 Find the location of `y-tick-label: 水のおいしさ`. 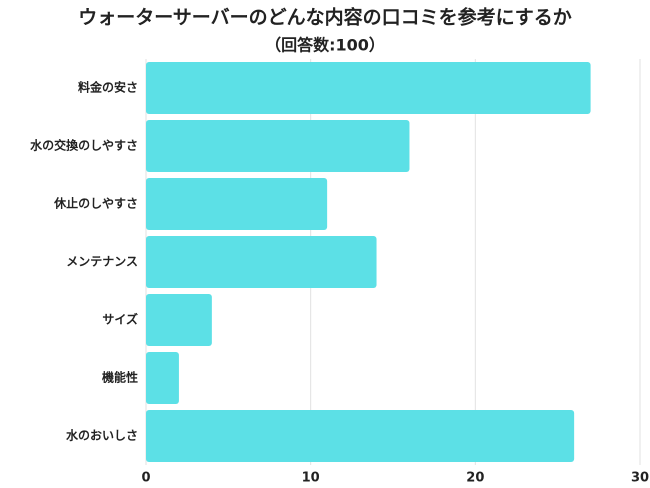

y-tick-label: 水のおいしさ is located at coordinates (102, 435).